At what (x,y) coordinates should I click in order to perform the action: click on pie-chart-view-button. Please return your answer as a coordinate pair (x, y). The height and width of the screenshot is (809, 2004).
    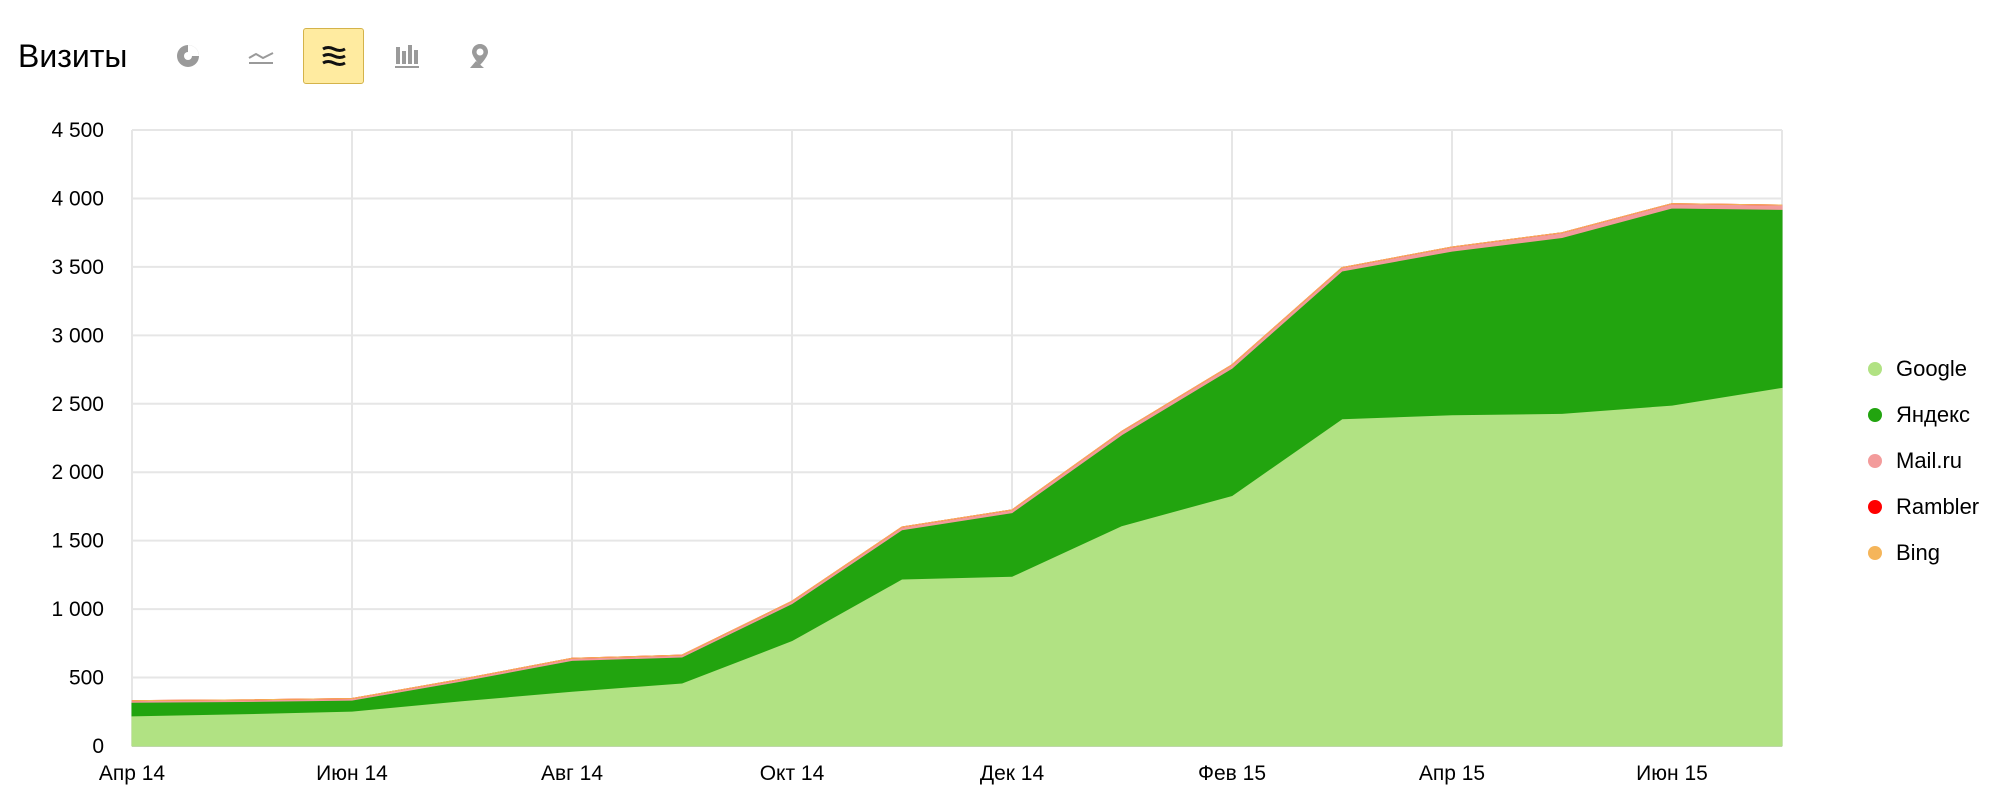
    Looking at the image, I should click on (187, 56).